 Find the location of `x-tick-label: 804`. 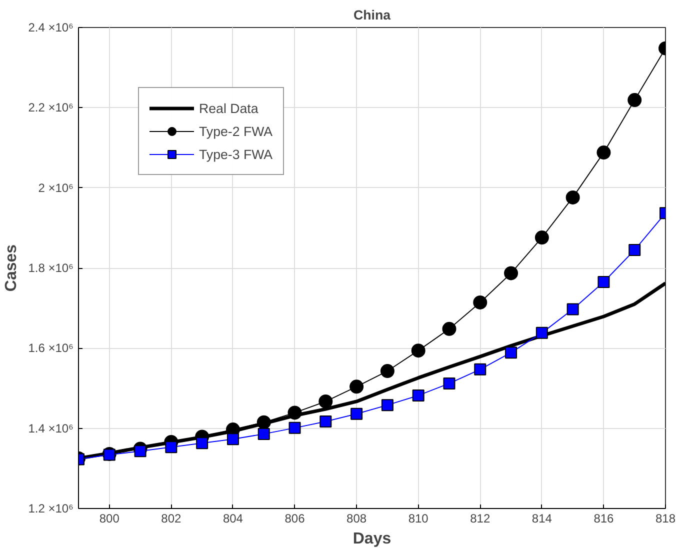

x-tick-label: 804 is located at coordinates (233, 519).